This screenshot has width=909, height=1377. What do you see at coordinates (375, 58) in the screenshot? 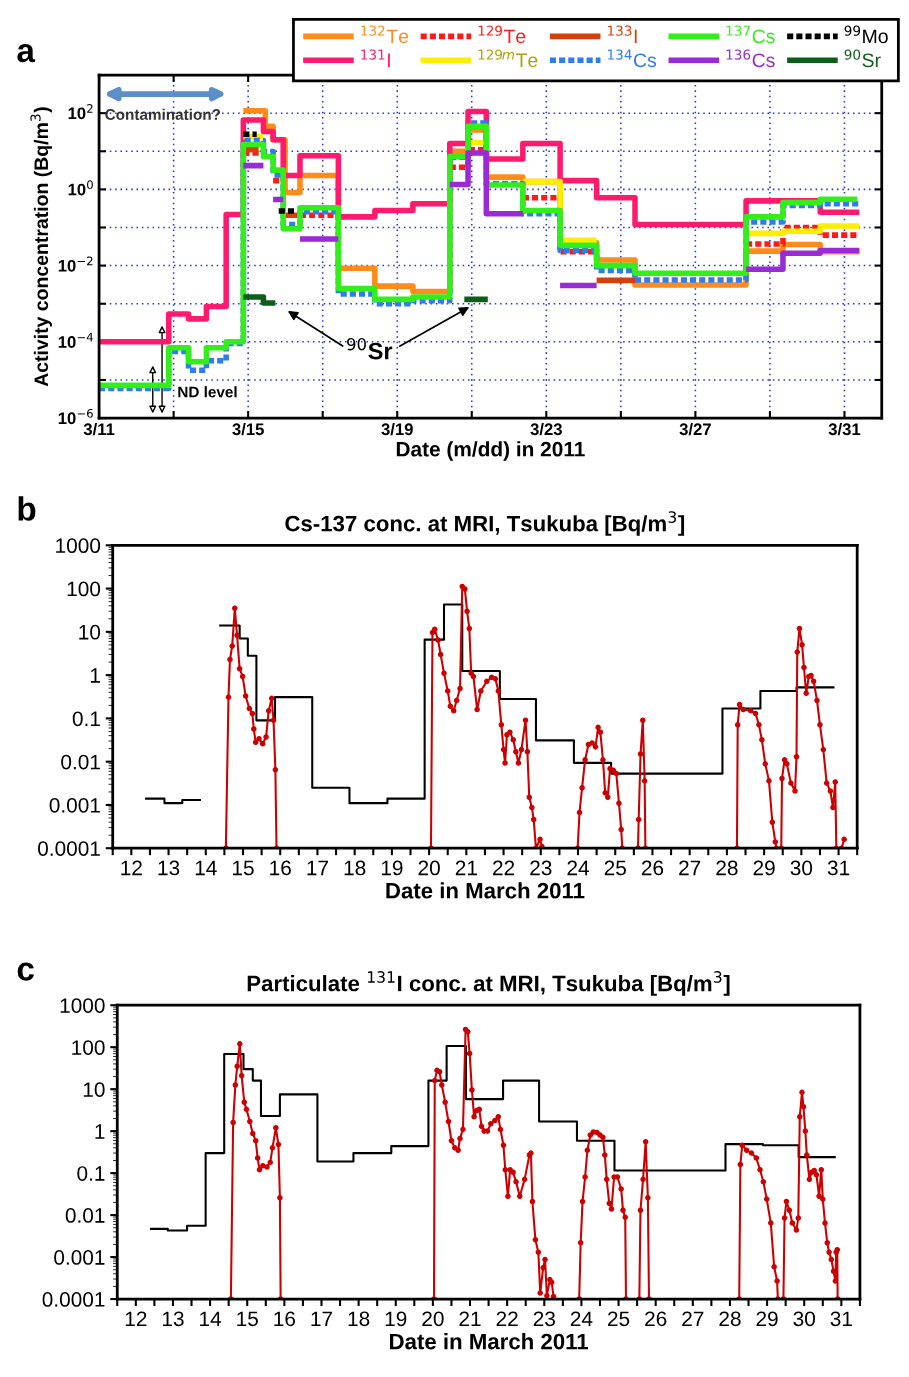
I see `legend-label: $^{131}$I` at bounding box center [375, 58].